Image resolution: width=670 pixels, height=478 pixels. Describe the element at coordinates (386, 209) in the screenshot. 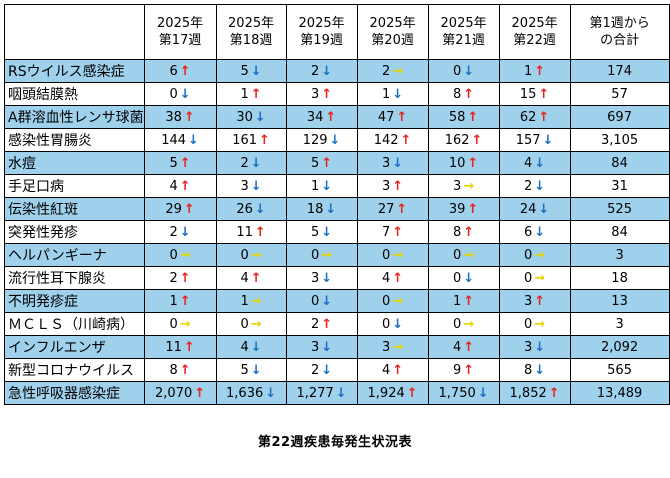

I see `count-value: 27` at that location.